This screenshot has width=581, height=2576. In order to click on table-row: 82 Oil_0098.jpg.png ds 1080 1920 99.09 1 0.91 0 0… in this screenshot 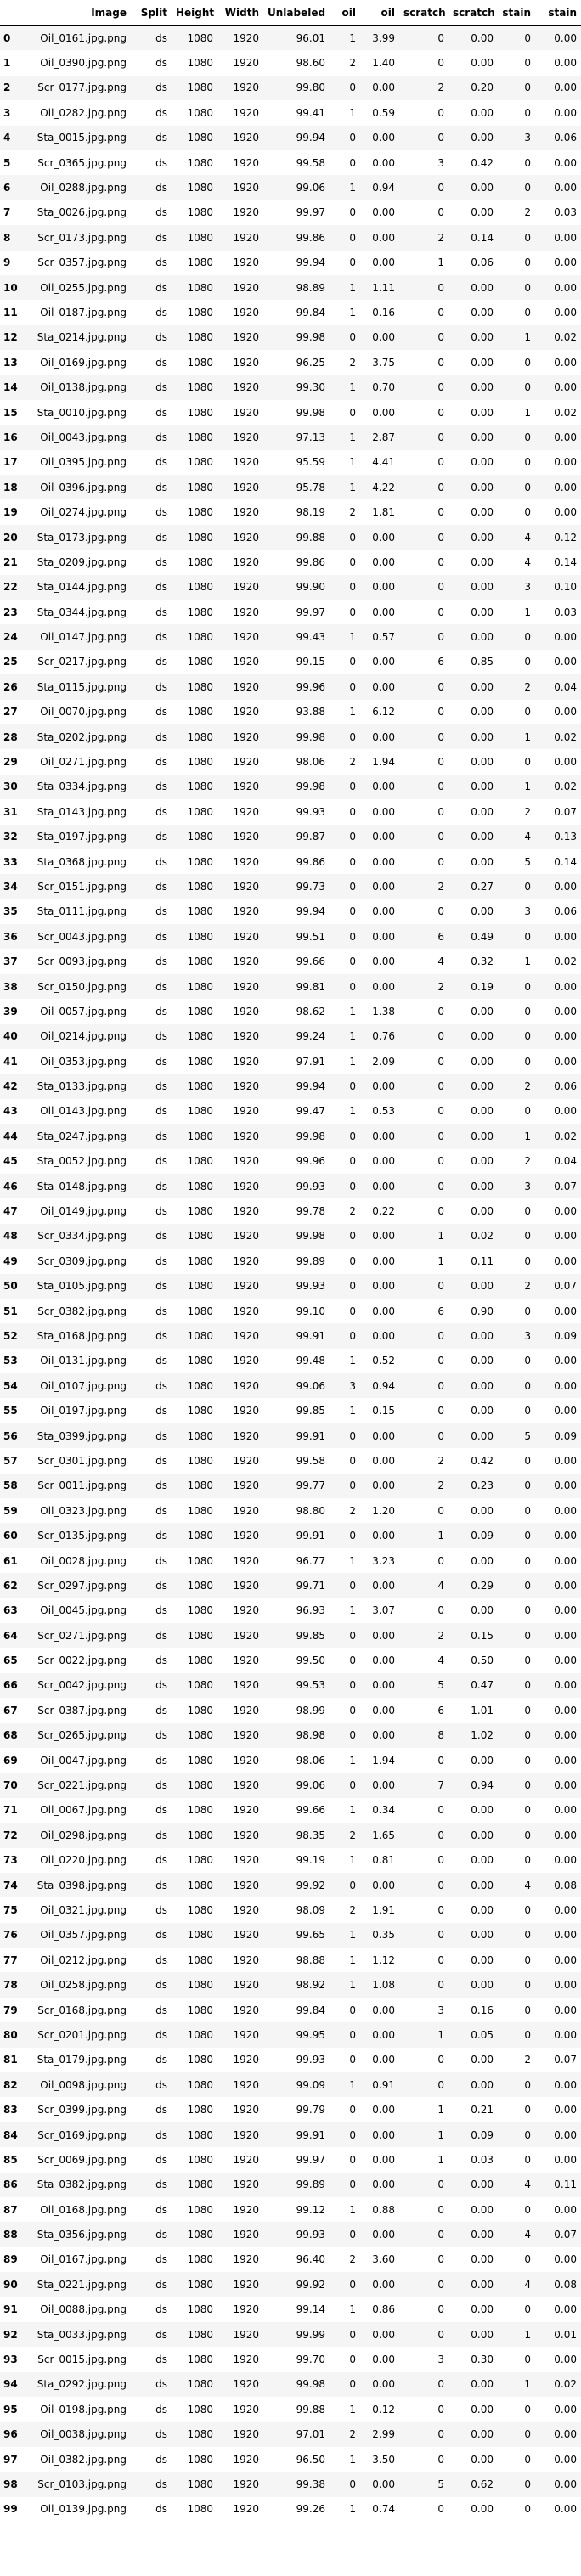, I will do `click(290, 2085)`.